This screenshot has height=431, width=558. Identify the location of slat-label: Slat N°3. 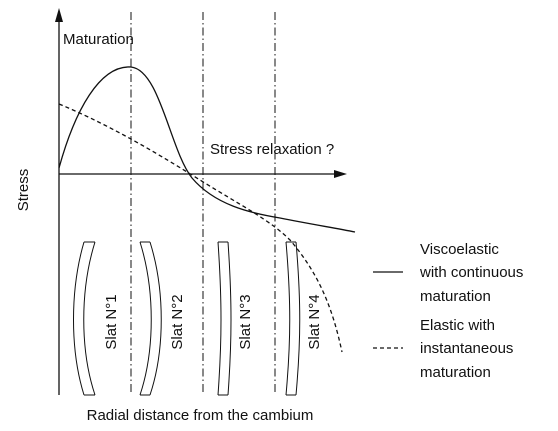
(245, 321).